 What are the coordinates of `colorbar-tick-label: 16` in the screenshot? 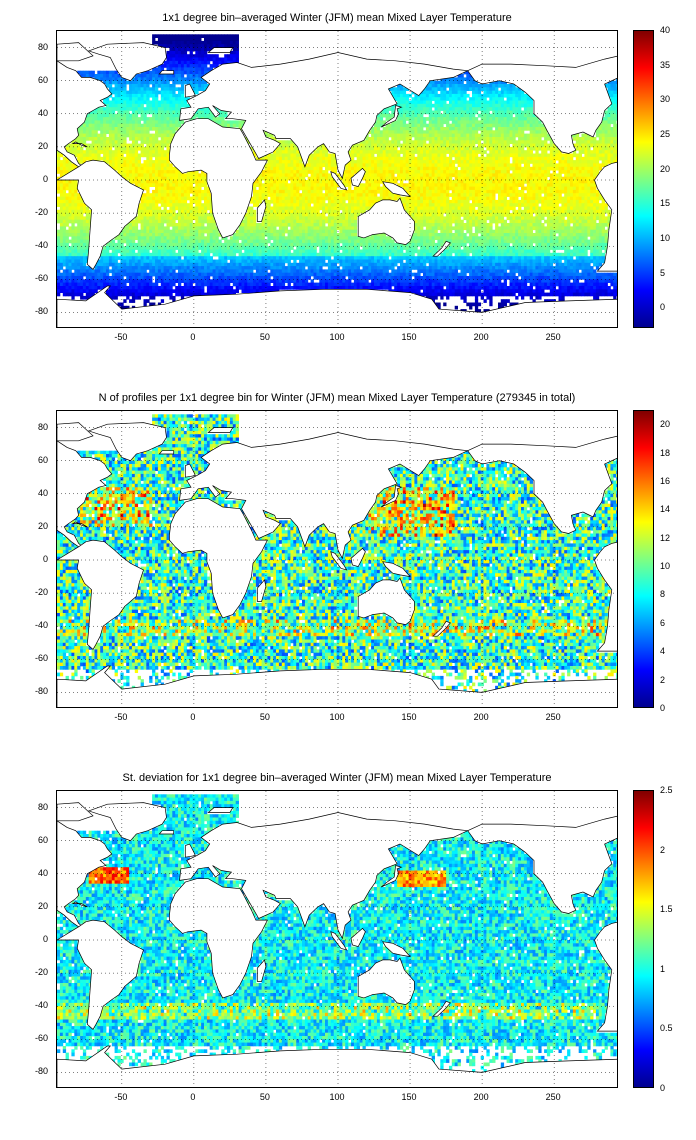 It's located at (665, 481).